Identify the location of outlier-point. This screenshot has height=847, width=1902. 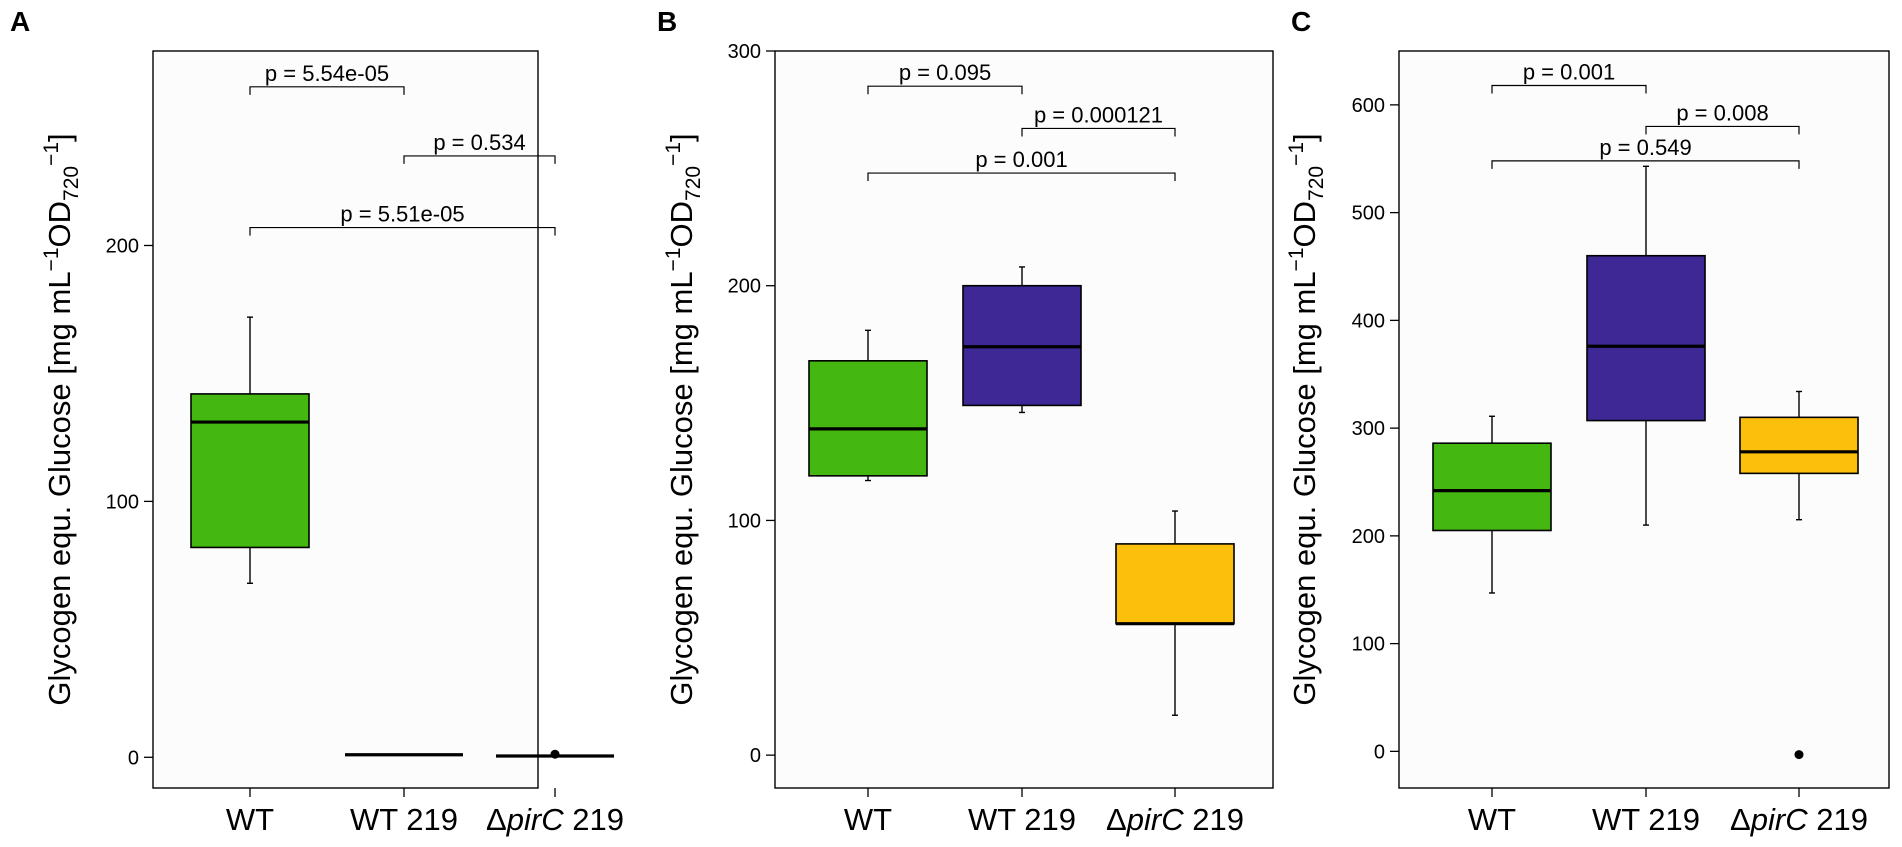
(555, 754).